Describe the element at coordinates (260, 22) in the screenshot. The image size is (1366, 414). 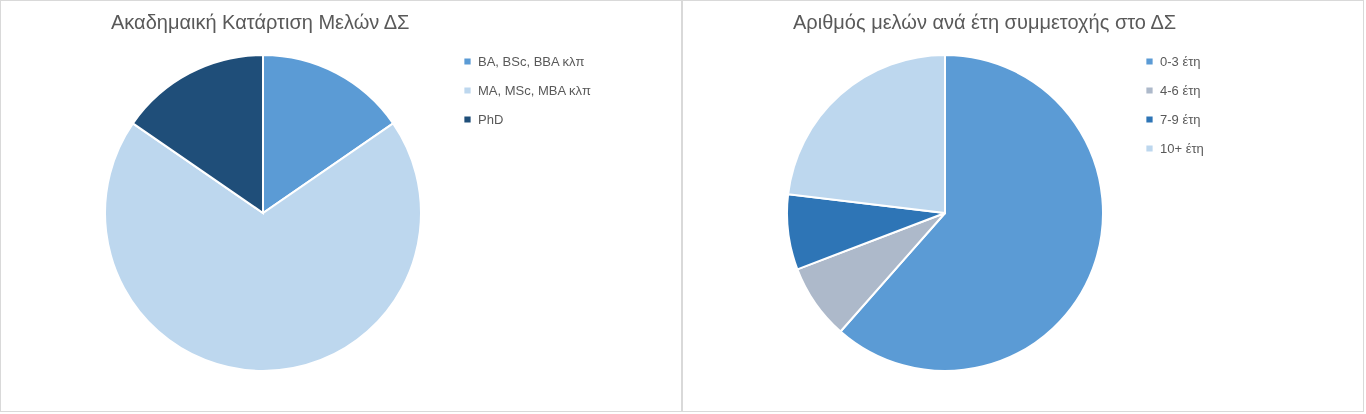
I see `chart-title: Ακαδημαική Κατάρτιση Μελών ΔΣ` at that location.